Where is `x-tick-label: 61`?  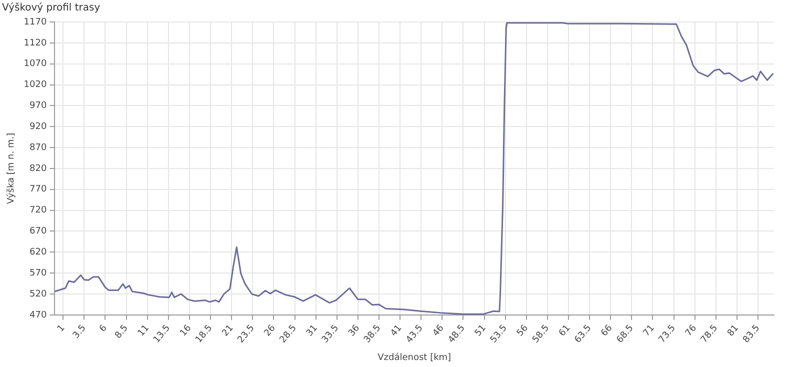
x-tick-label: 61 is located at coordinates (565, 331).